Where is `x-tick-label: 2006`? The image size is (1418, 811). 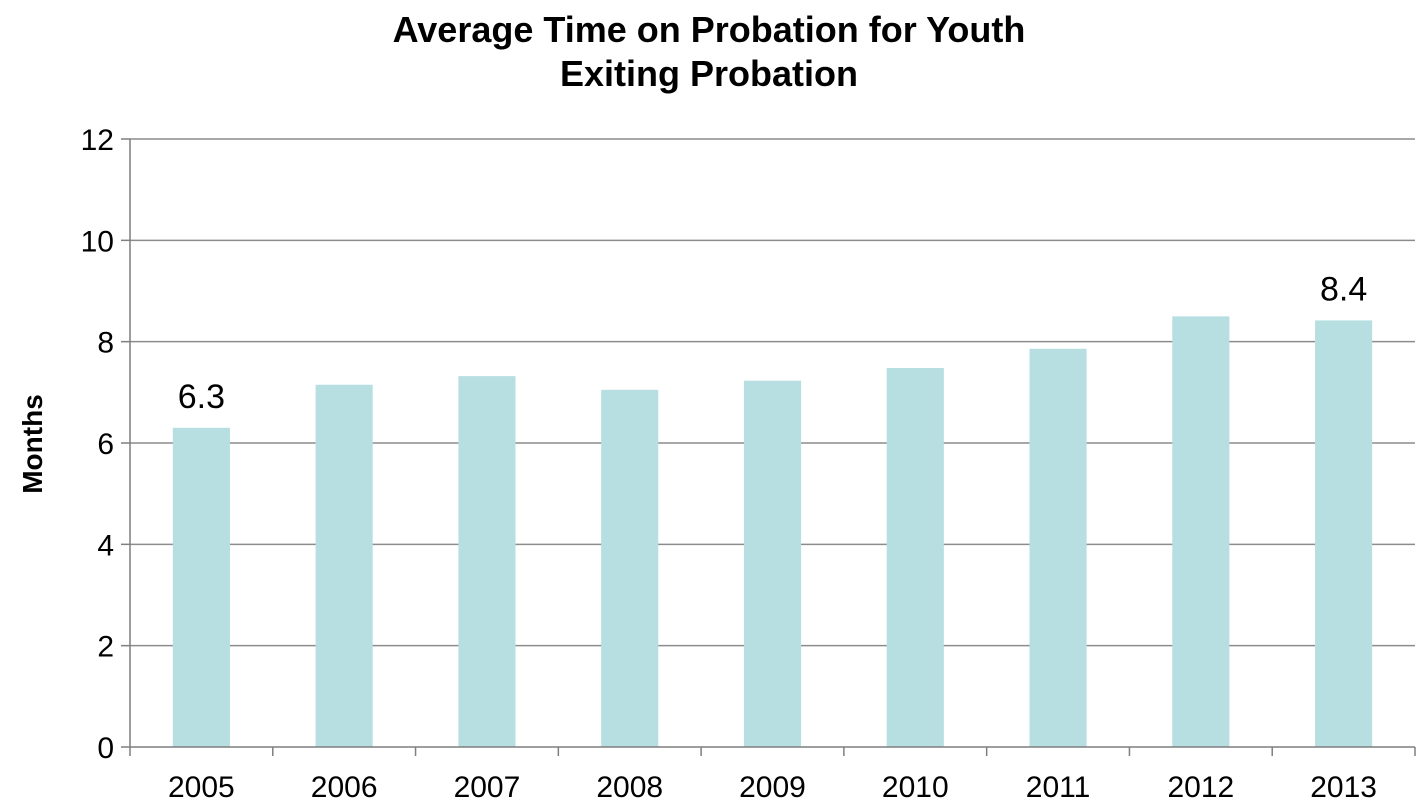
x-tick-label: 2006 is located at coordinates (344, 787).